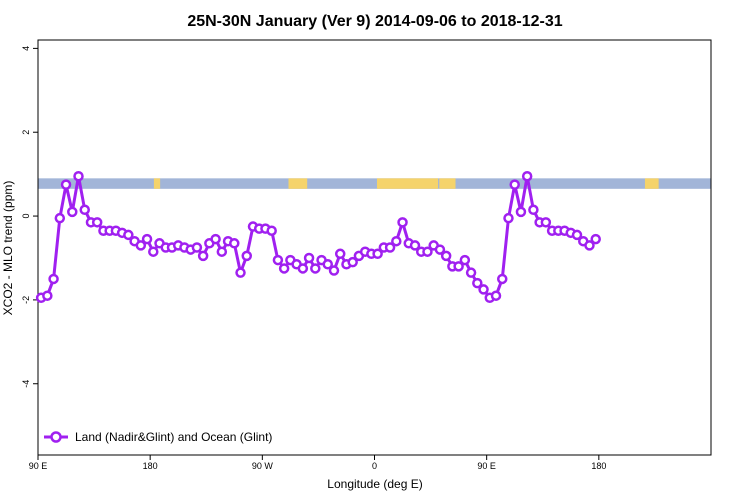  What do you see at coordinates (8, 248) in the screenshot?
I see `y-axis-label: XCO2 - MLO trend (ppm)` at bounding box center [8, 248].